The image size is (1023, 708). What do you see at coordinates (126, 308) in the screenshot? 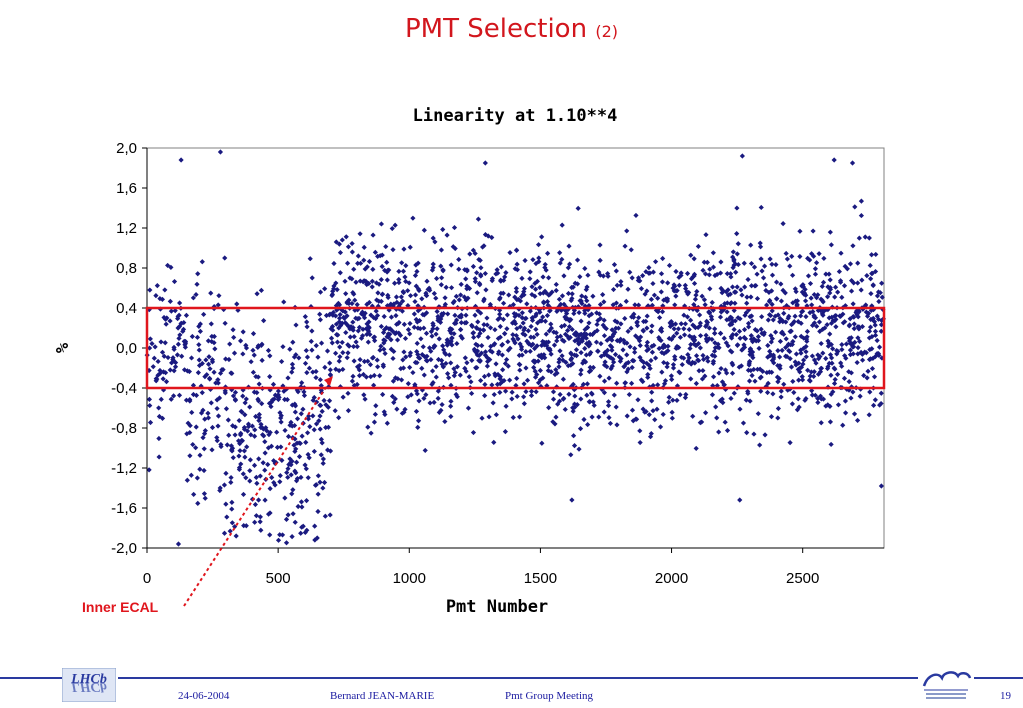
I see `y-tick-label: 0,4` at bounding box center [126, 308].